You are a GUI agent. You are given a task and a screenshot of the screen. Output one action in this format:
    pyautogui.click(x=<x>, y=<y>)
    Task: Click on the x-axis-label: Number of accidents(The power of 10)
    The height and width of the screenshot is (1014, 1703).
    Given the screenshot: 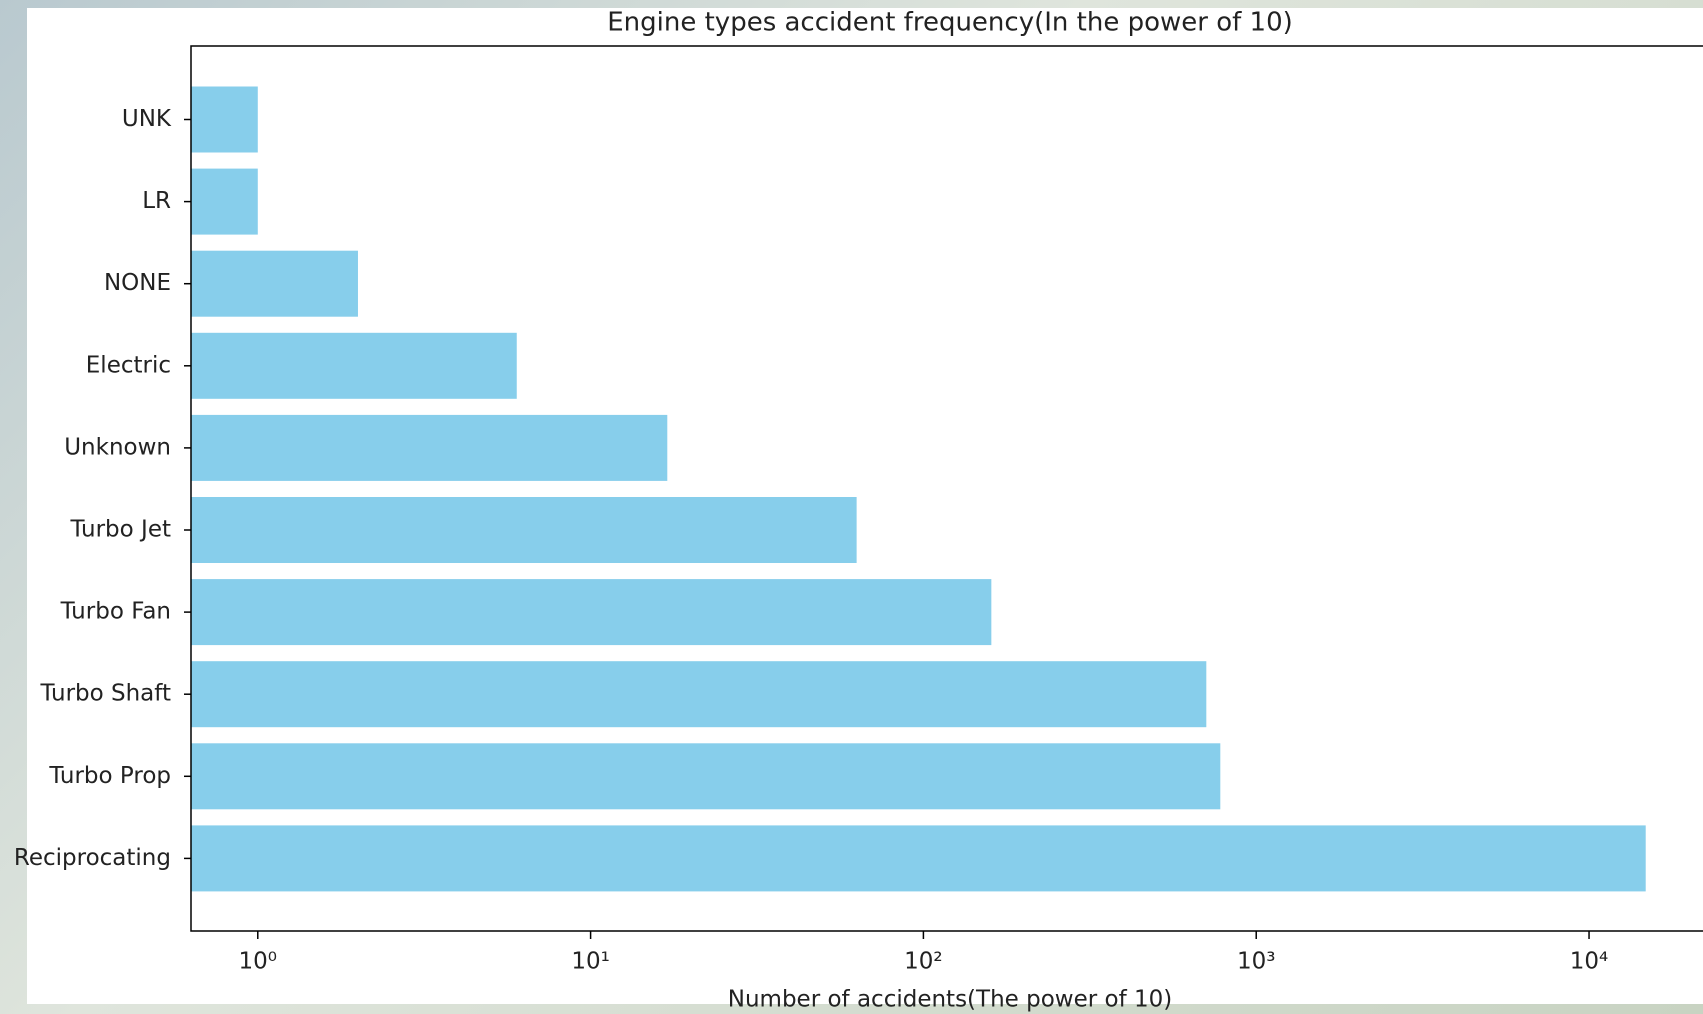 What is the action you would take?
    pyautogui.click(x=950, y=1000)
    